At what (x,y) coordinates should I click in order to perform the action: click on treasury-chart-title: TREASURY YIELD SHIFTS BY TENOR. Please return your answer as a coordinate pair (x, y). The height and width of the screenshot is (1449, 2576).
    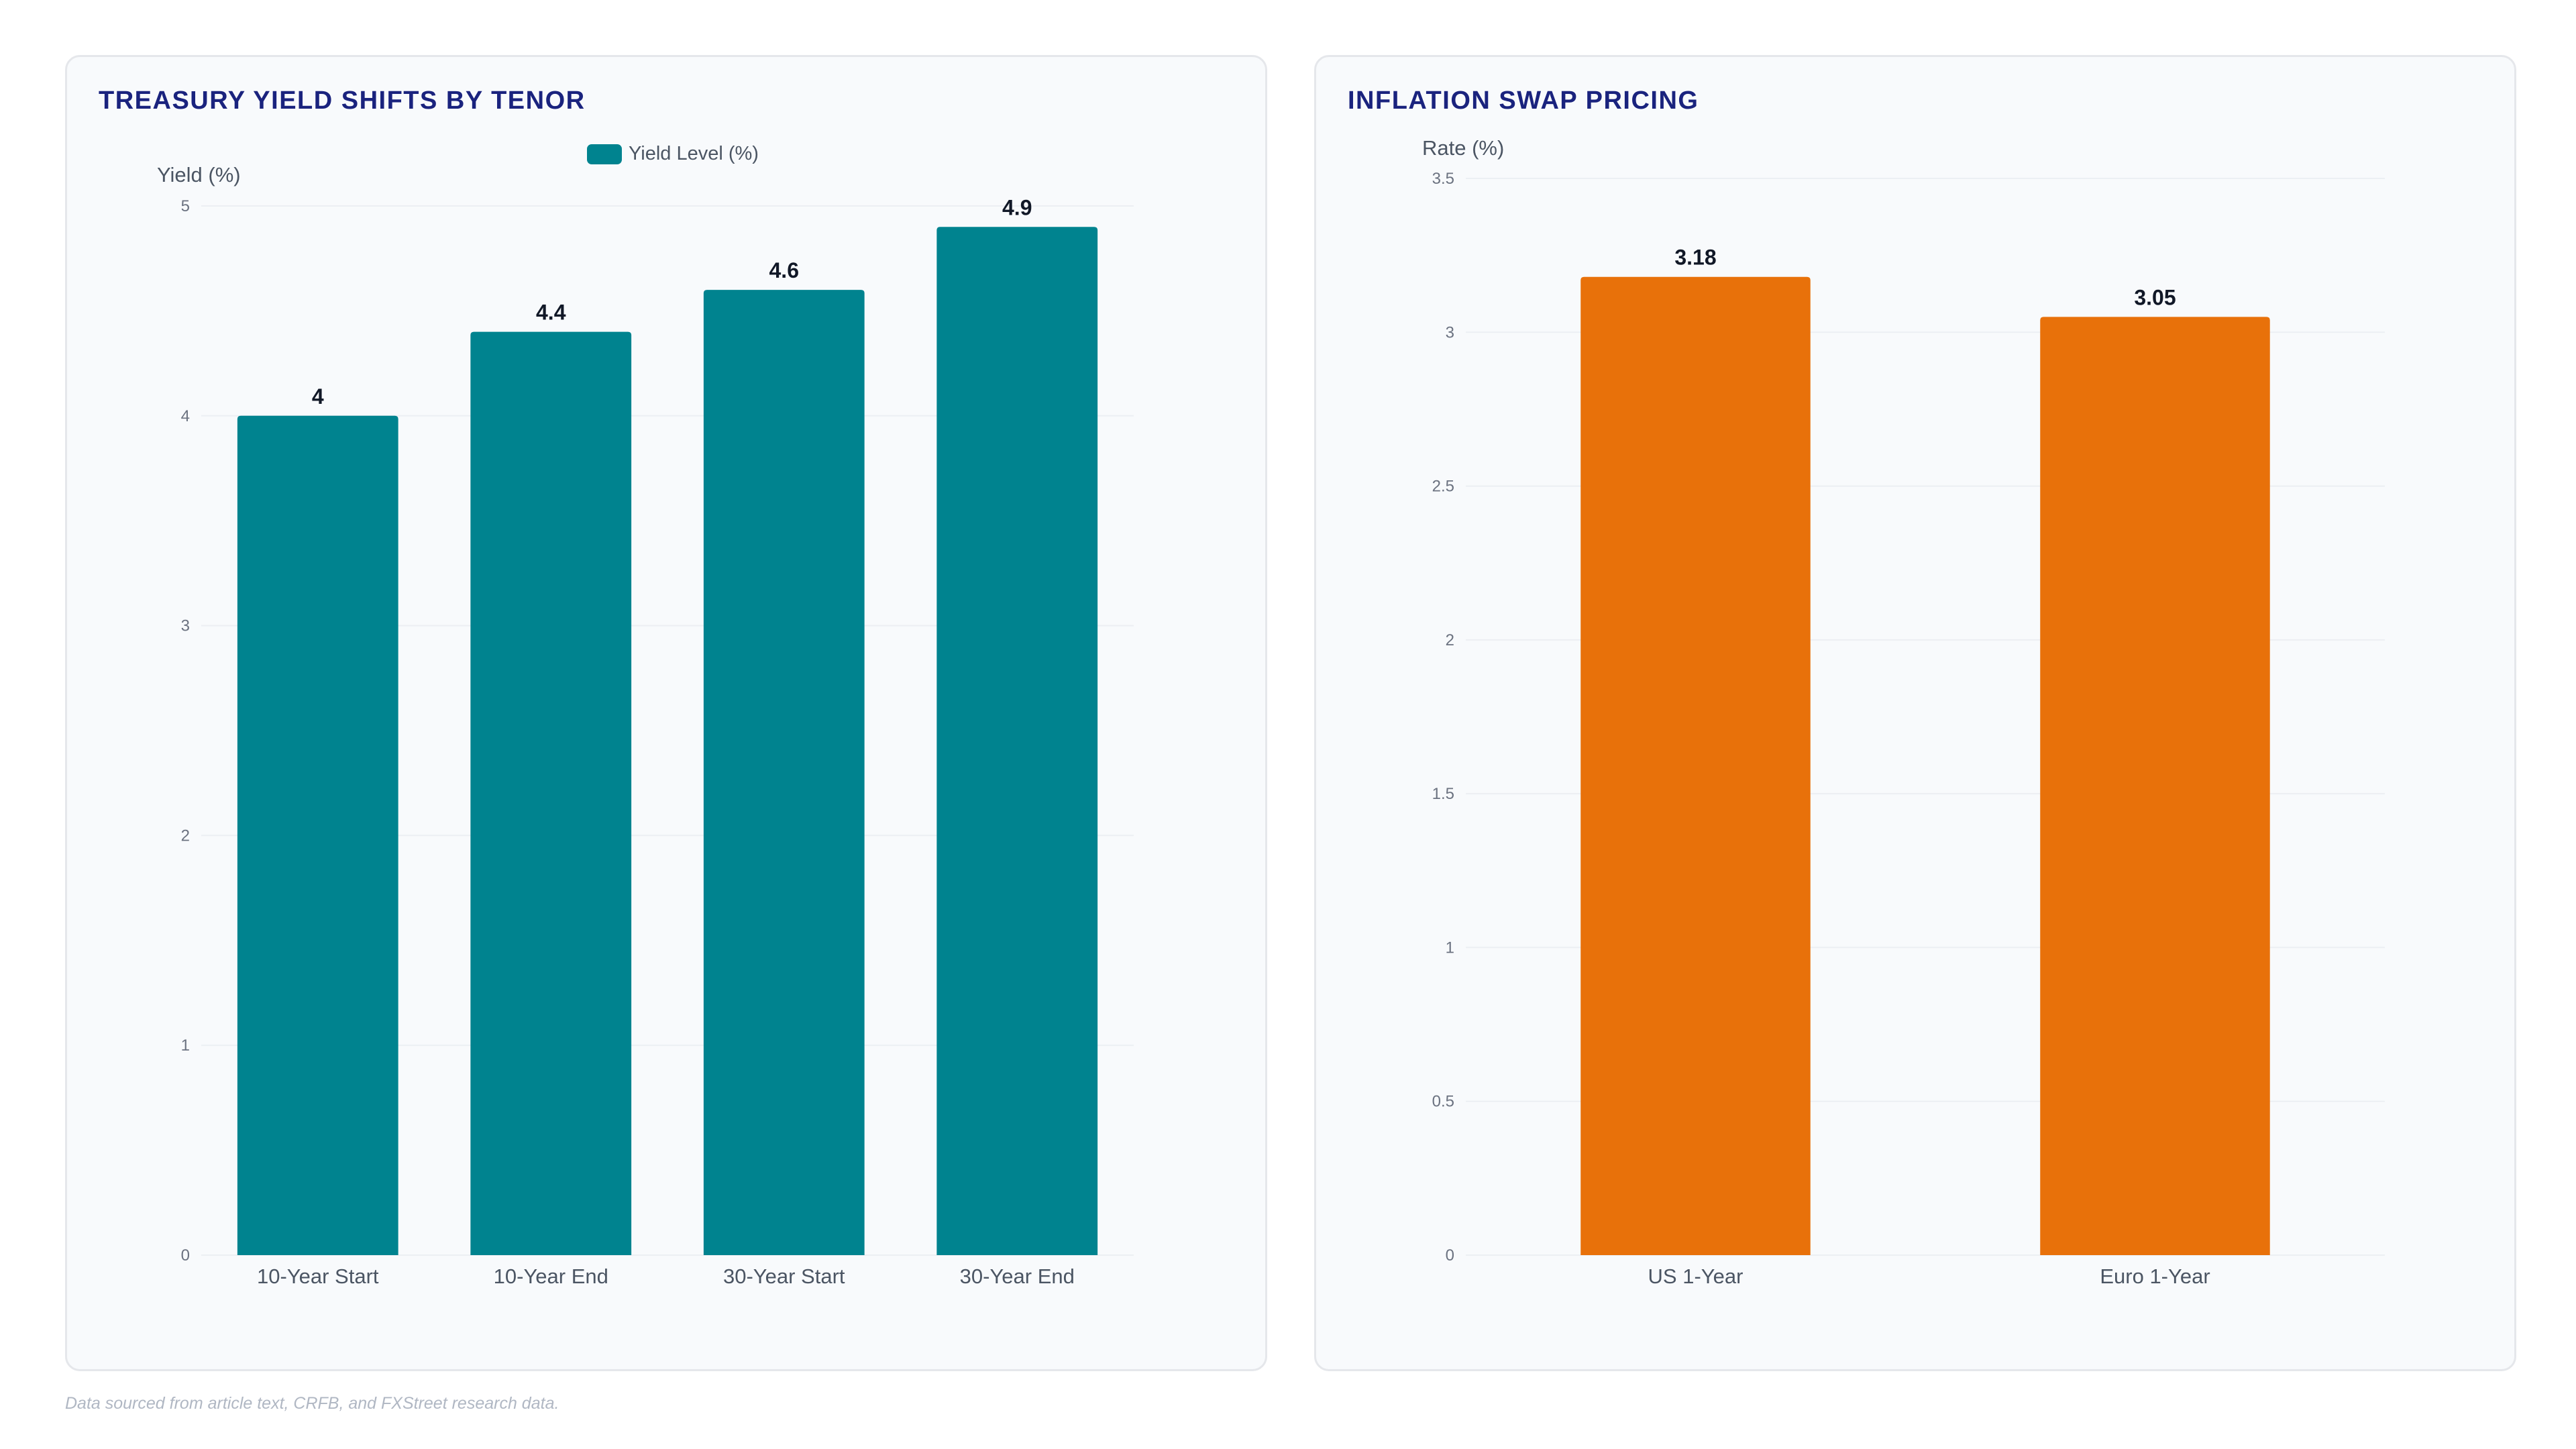
    Looking at the image, I should click on (342, 101).